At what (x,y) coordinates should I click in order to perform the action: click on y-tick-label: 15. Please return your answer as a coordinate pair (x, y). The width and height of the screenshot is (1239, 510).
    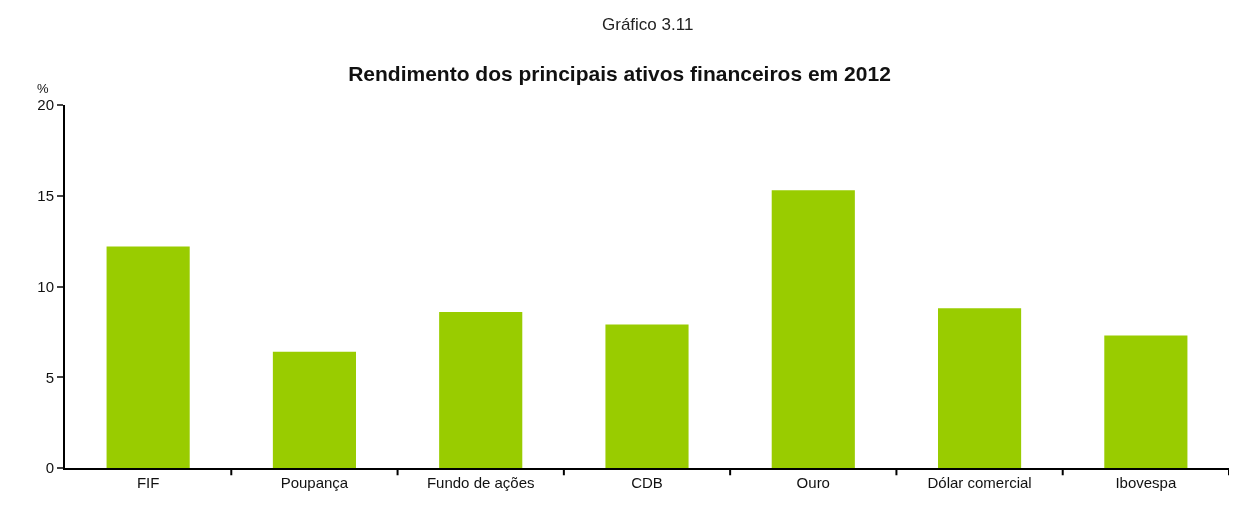
    Looking at the image, I should click on (45, 195).